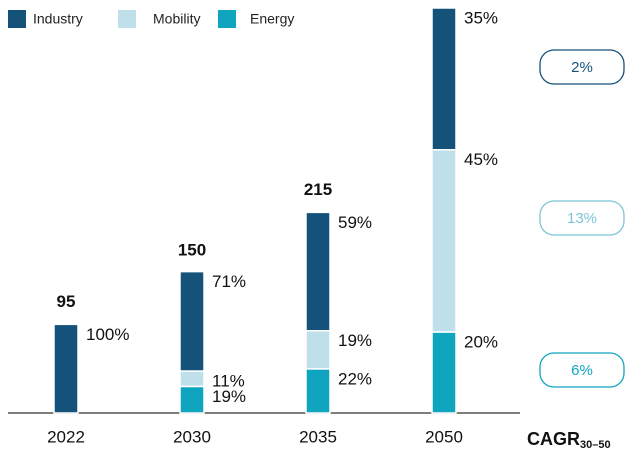 Image resolution: width=641 pixels, height=457 pixels. Describe the element at coordinates (595, 445) in the screenshot. I see `cagr-sub: 30–50` at that location.